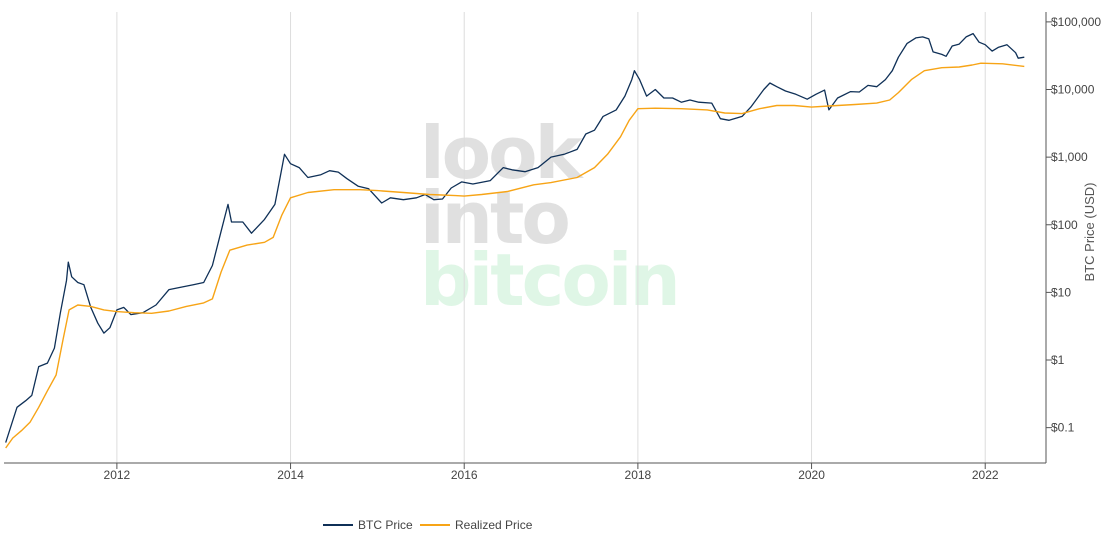  What do you see at coordinates (1064, 225) in the screenshot?
I see `y-tick-label-3: $100` at bounding box center [1064, 225].